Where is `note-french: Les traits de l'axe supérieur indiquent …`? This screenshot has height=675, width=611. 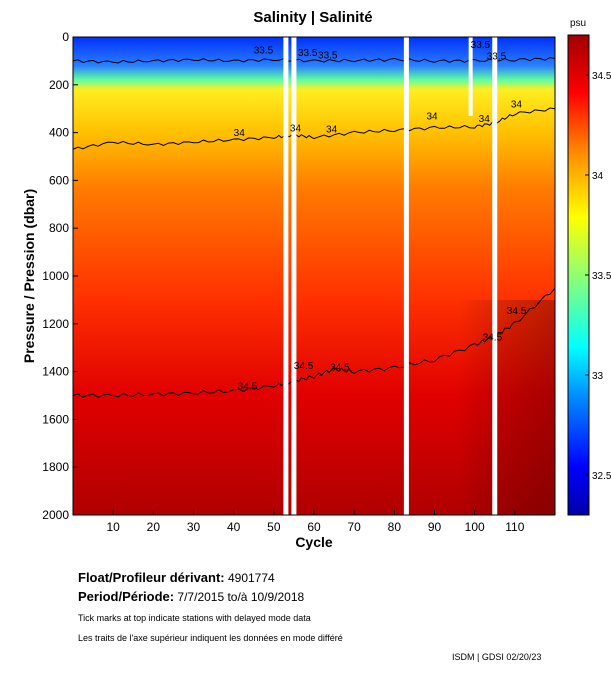
note-french: Les traits de l'axe supérieur indiquent … is located at coordinates (210, 638).